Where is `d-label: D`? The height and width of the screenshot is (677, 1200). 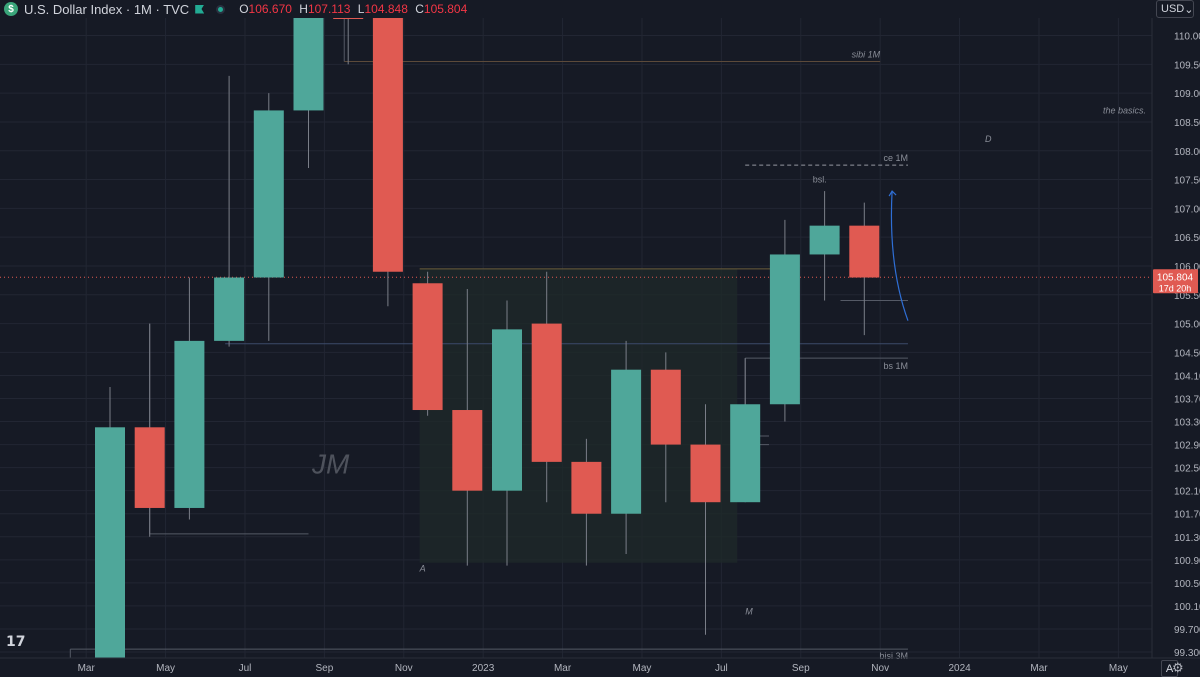
d-label: D is located at coordinates (988, 139).